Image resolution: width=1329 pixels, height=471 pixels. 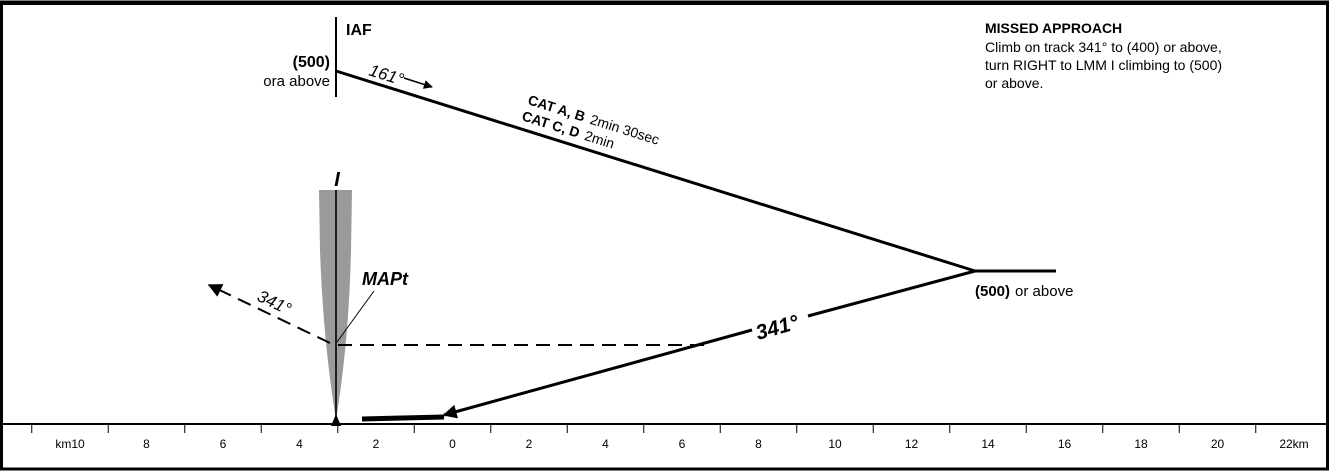 What do you see at coordinates (835, 444) in the screenshot?
I see `scale-label: 10` at bounding box center [835, 444].